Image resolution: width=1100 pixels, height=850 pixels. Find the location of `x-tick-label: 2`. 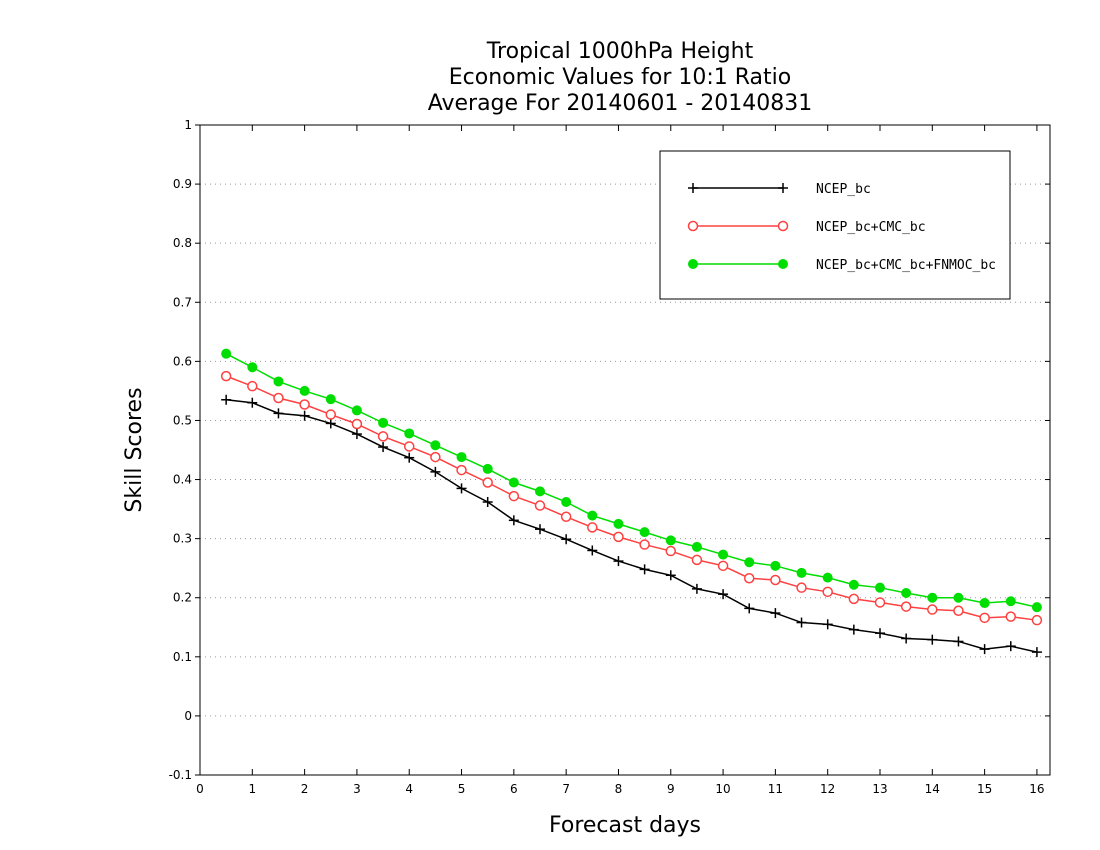

x-tick-label: 2 is located at coordinates (305, 789).